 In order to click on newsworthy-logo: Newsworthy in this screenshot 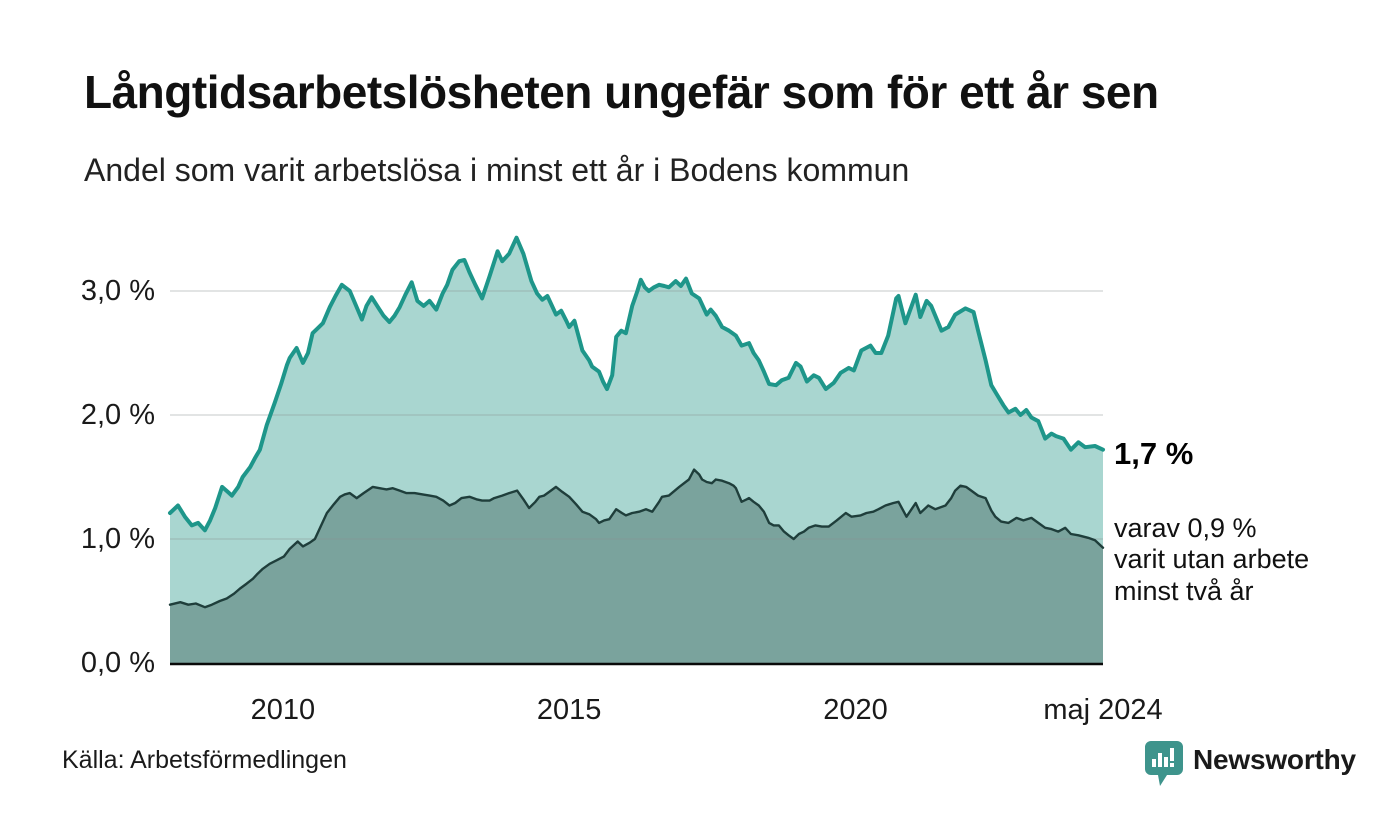, I will do `click(1250, 765)`.